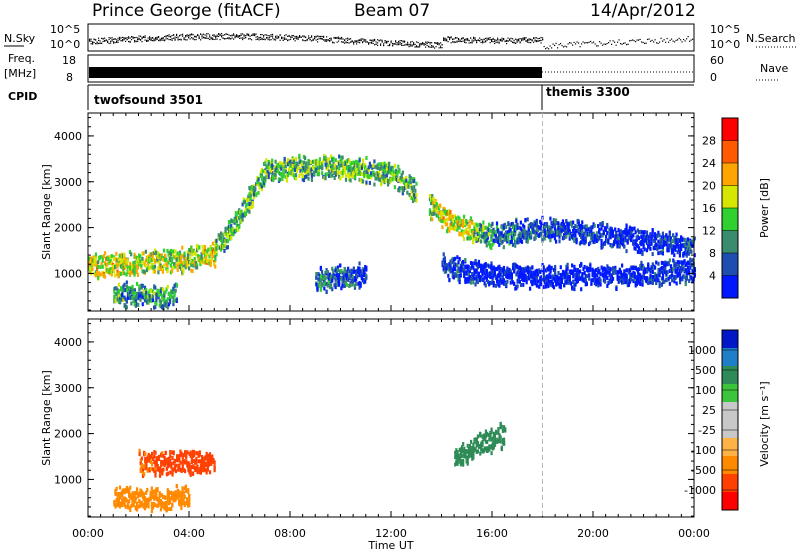 Image resolution: width=800 pixels, height=554 pixels. I want to click on freq-label: Freq., so click(21, 58).